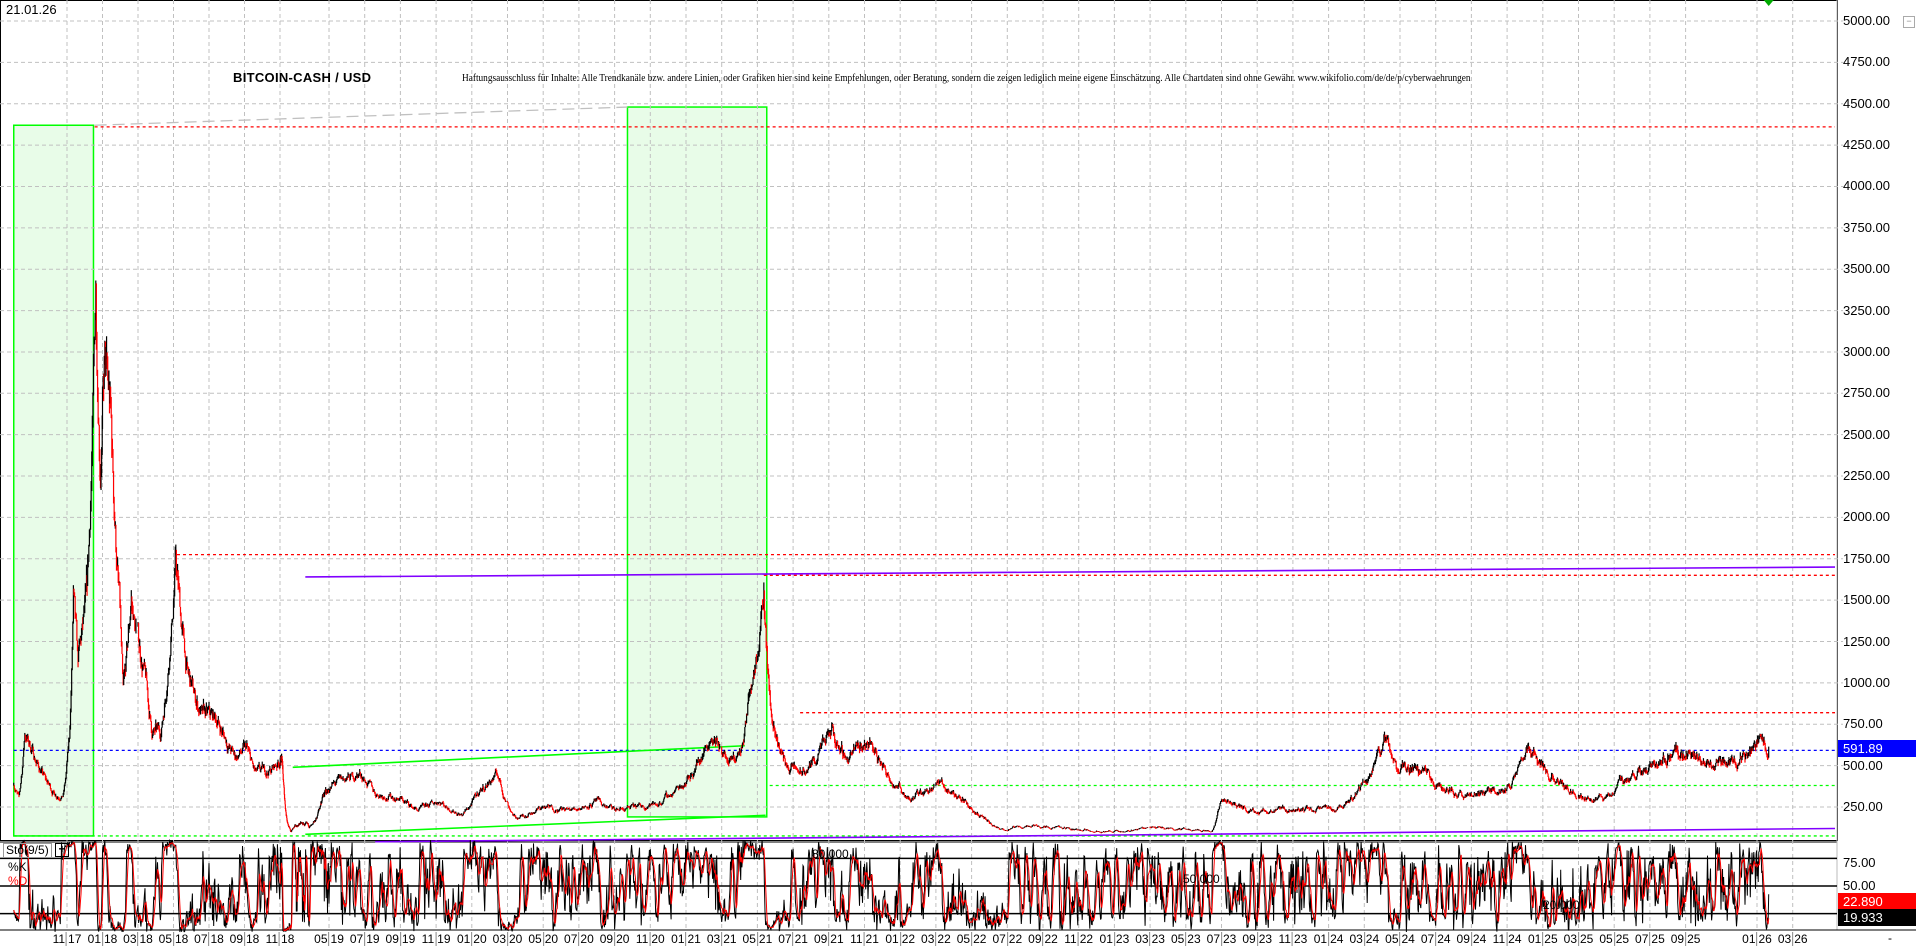  Describe the element at coordinates (1877, 901) in the screenshot. I see `d-value-badge: 22.890` at that location.